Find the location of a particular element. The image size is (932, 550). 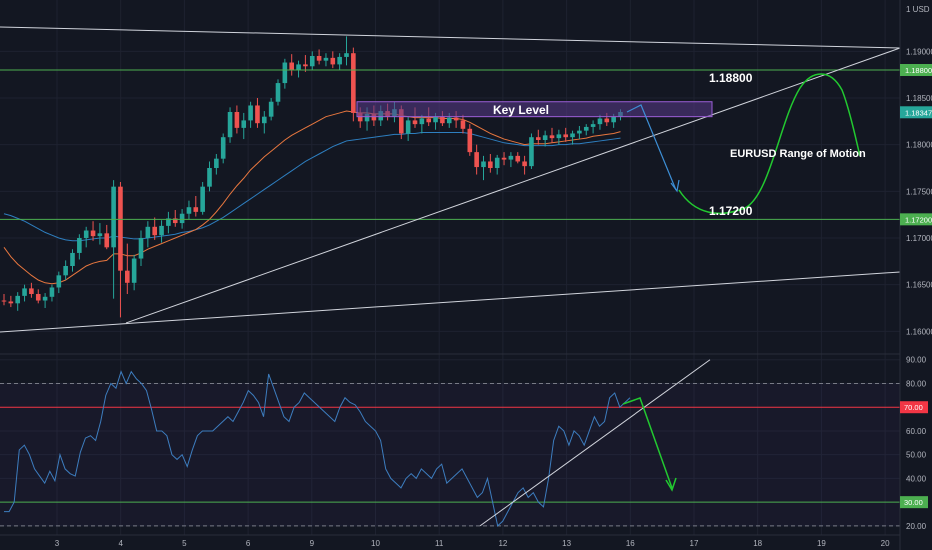

price-tick-label: 1.18000 is located at coordinates (919, 145).